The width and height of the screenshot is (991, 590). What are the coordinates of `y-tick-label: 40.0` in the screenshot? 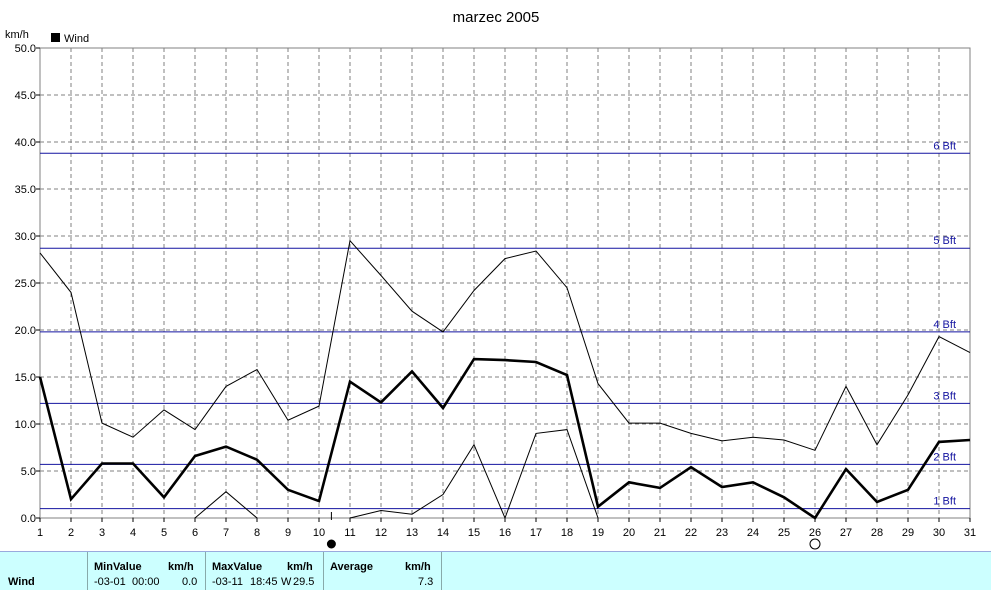 It's located at (25, 143).